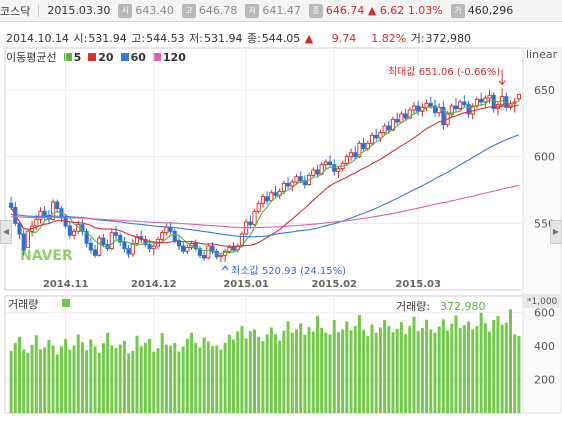 This screenshot has height=434, width=562. Describe the element at coordinates (66, 284) in the screenshot. I see `x-tick-label: 2014.11` at that location.